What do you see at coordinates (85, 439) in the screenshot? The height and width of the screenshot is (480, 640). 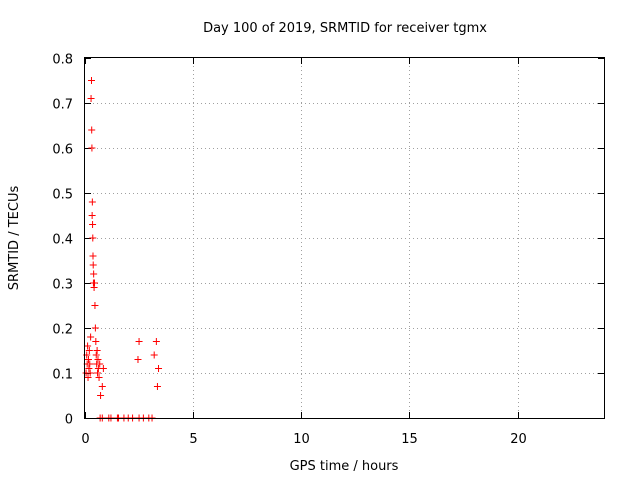 I see `x-tick-label: 0` at bounding box center [85, 439].